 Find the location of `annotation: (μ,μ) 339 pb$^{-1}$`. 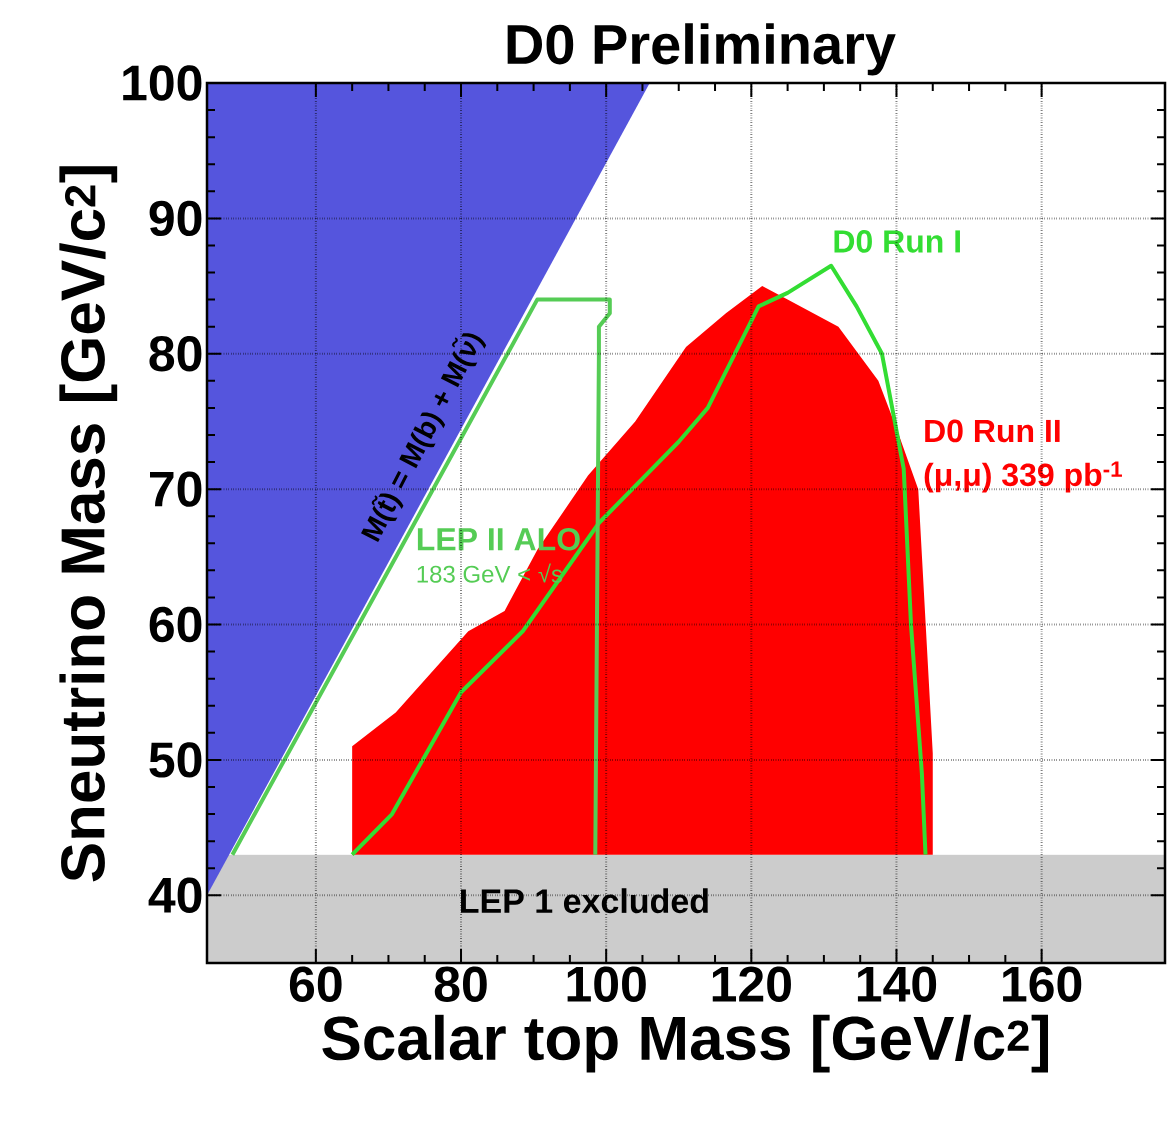

annotation: (μ,μ) 339 pb$^{-1}$ is located at coordinates (1023, 477).